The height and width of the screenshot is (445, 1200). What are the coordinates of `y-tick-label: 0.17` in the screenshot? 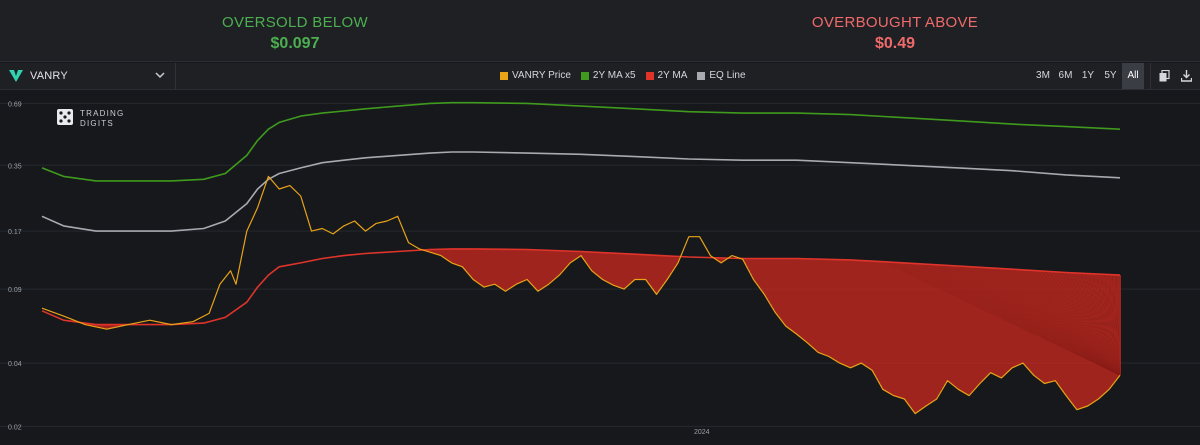 It's located at (15, 232).